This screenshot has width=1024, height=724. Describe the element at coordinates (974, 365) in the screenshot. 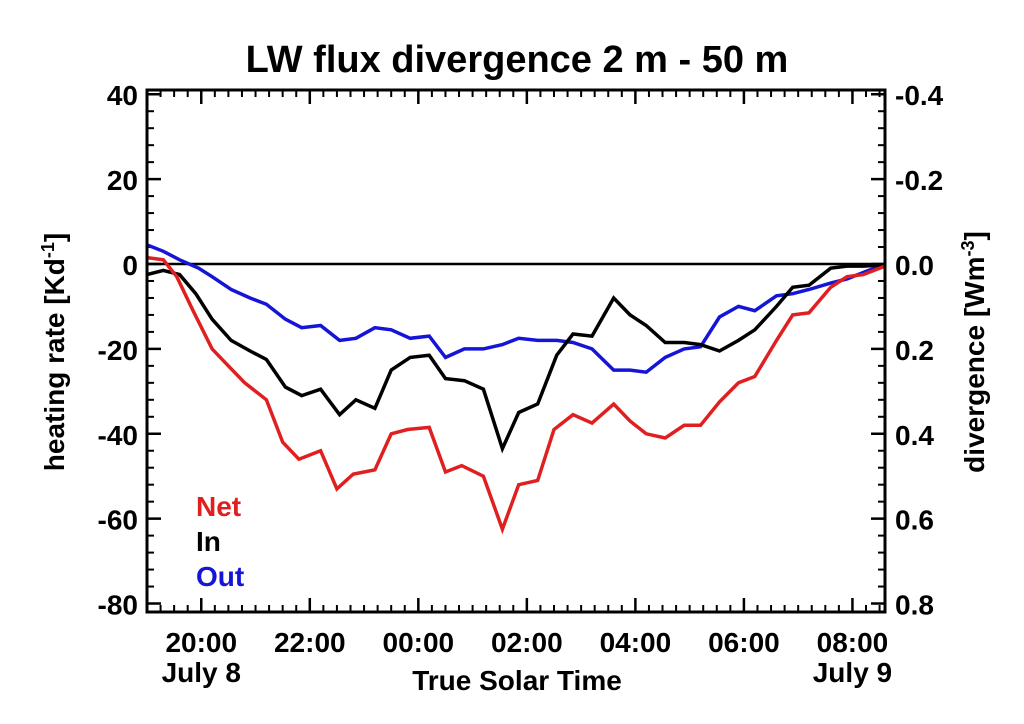

I see `y2-axis-title-main: divergence [Wm` at that location.